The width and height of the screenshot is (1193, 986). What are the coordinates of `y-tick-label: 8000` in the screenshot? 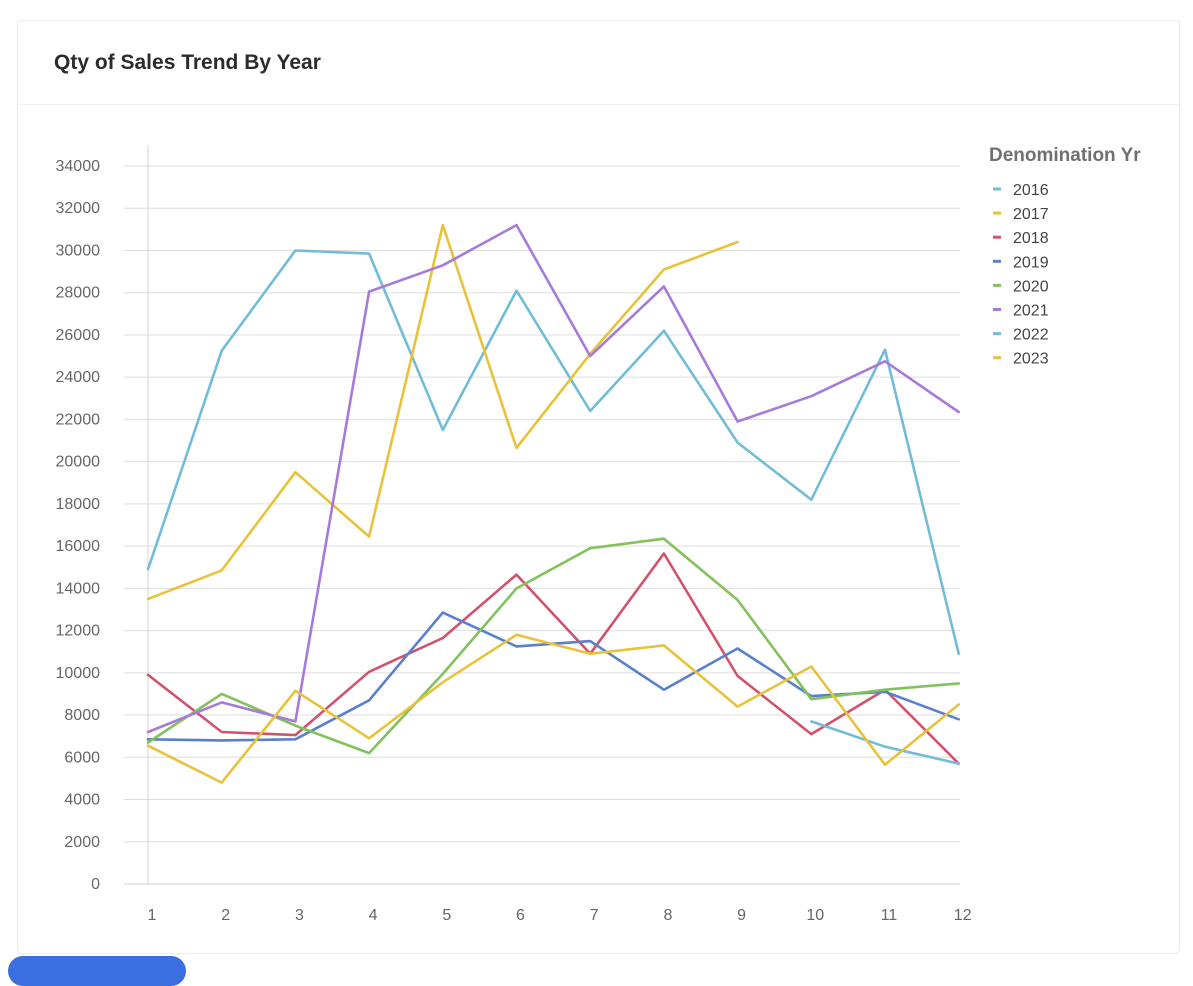 It's located at (82, 715).